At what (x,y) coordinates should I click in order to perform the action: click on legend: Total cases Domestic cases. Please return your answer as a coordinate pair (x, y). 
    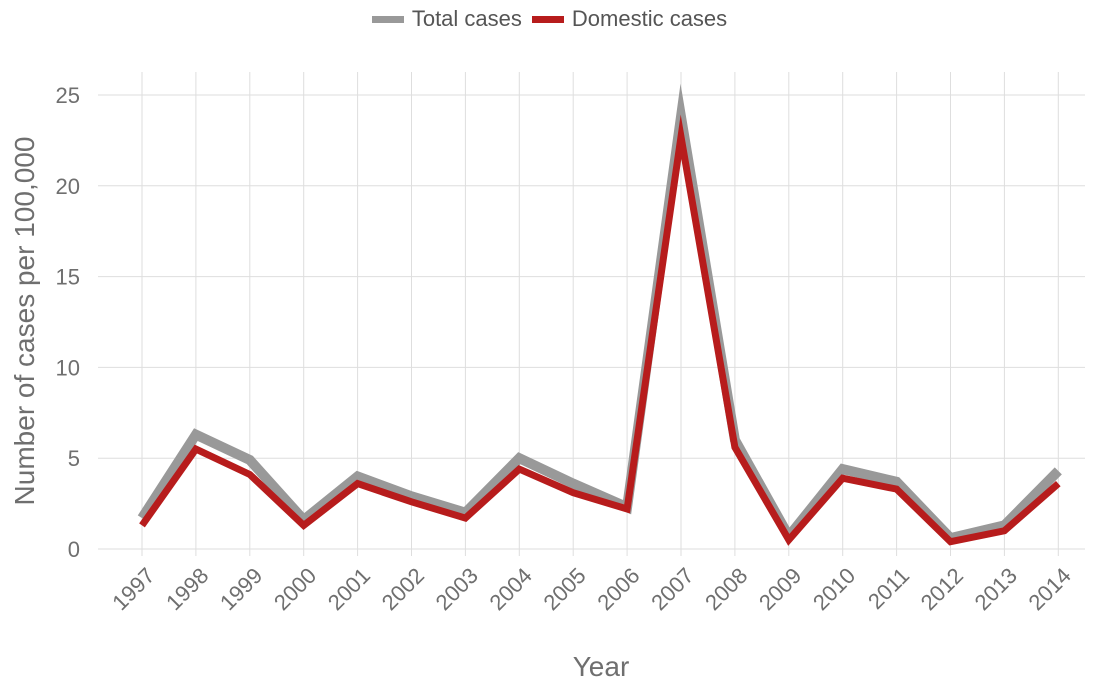
    Looking at the image, I should click on (549, 19).